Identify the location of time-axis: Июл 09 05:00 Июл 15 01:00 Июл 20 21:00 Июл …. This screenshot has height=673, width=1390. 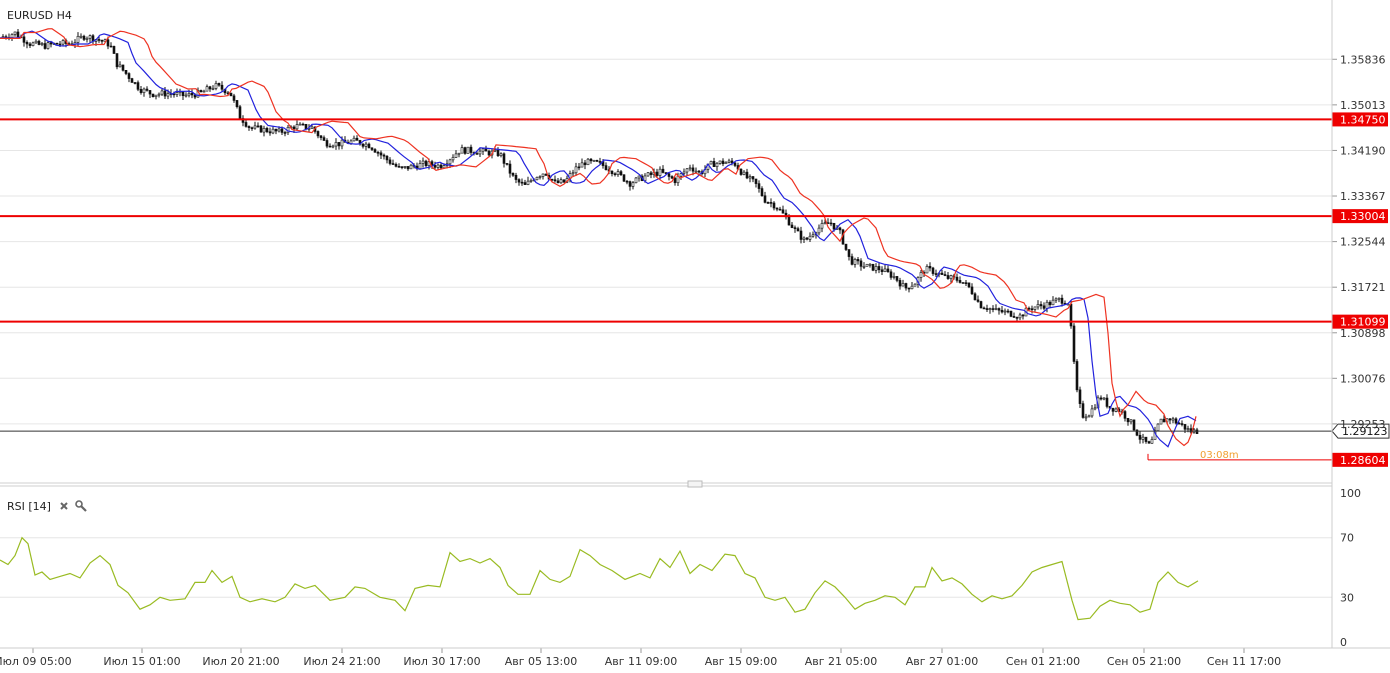
(640, 658).